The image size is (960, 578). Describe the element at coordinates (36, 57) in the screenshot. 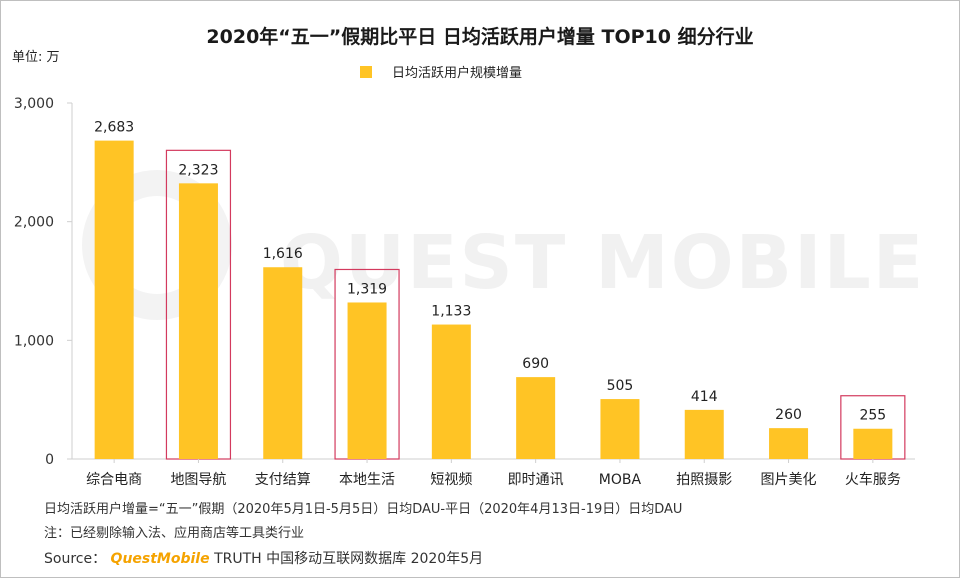

I see `unit-label: 单位: 万` at that location.